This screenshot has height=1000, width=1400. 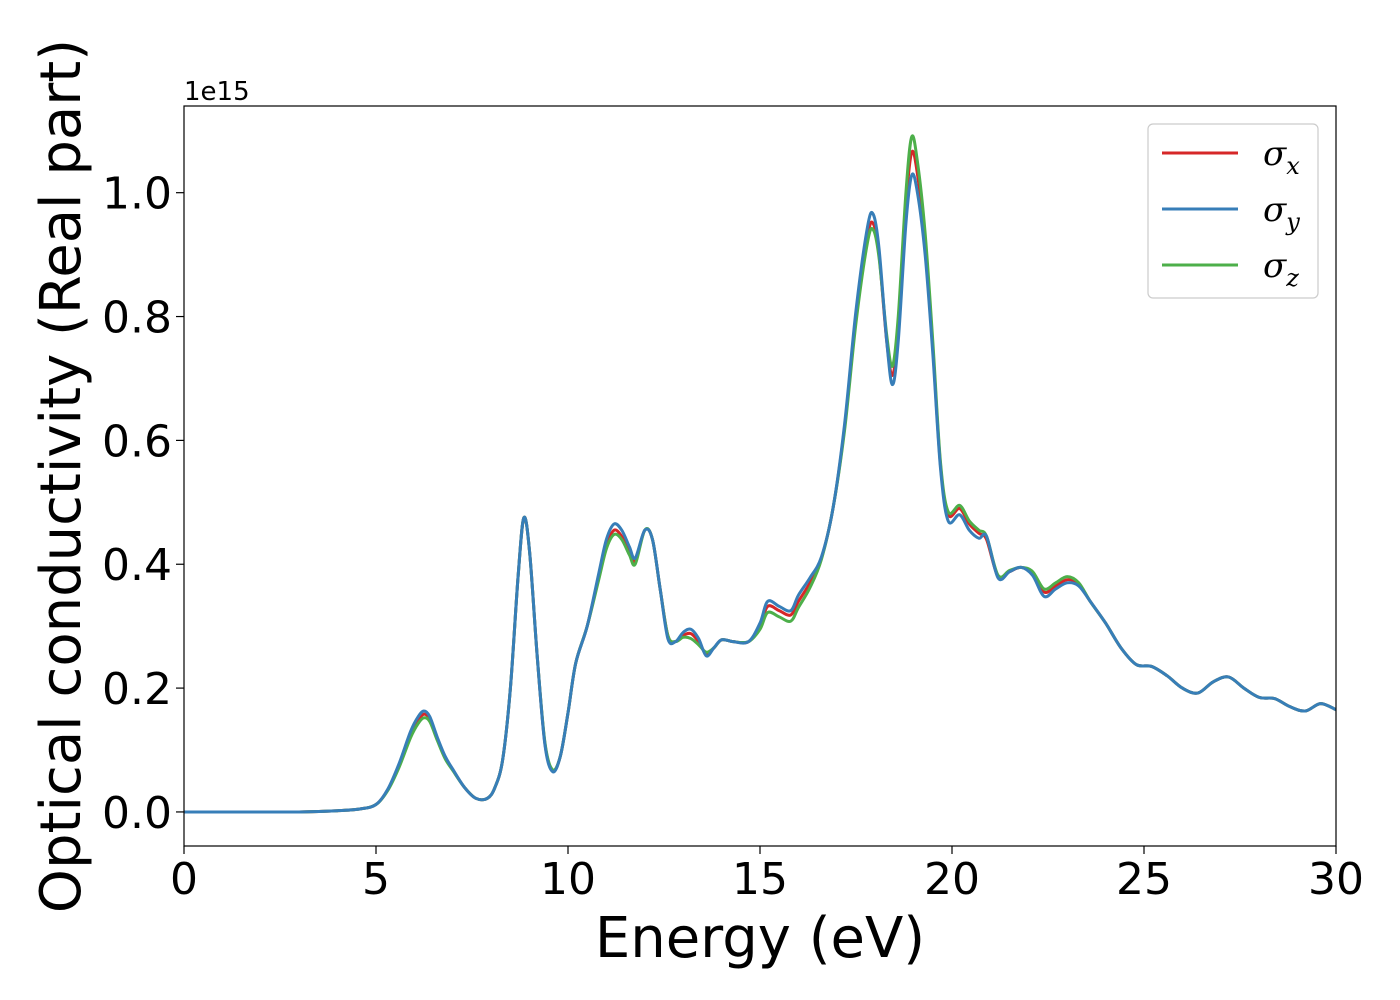 What do you see at coordinates (376, 879) in the screenshot?
I see `x-tick-label: 5` at bounding box center [376, 879].